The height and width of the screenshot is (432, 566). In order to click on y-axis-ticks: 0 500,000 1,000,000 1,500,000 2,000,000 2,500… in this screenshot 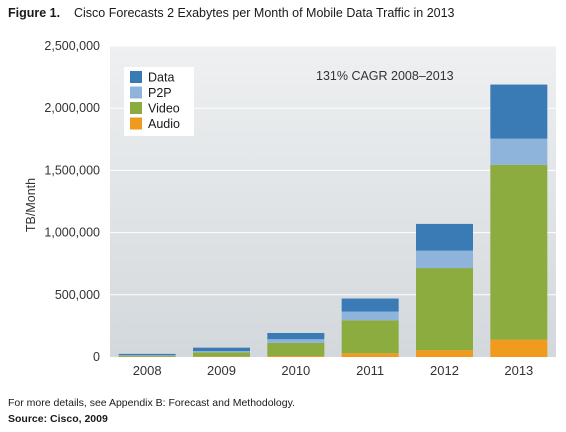, I will do `click(72, 201)`.